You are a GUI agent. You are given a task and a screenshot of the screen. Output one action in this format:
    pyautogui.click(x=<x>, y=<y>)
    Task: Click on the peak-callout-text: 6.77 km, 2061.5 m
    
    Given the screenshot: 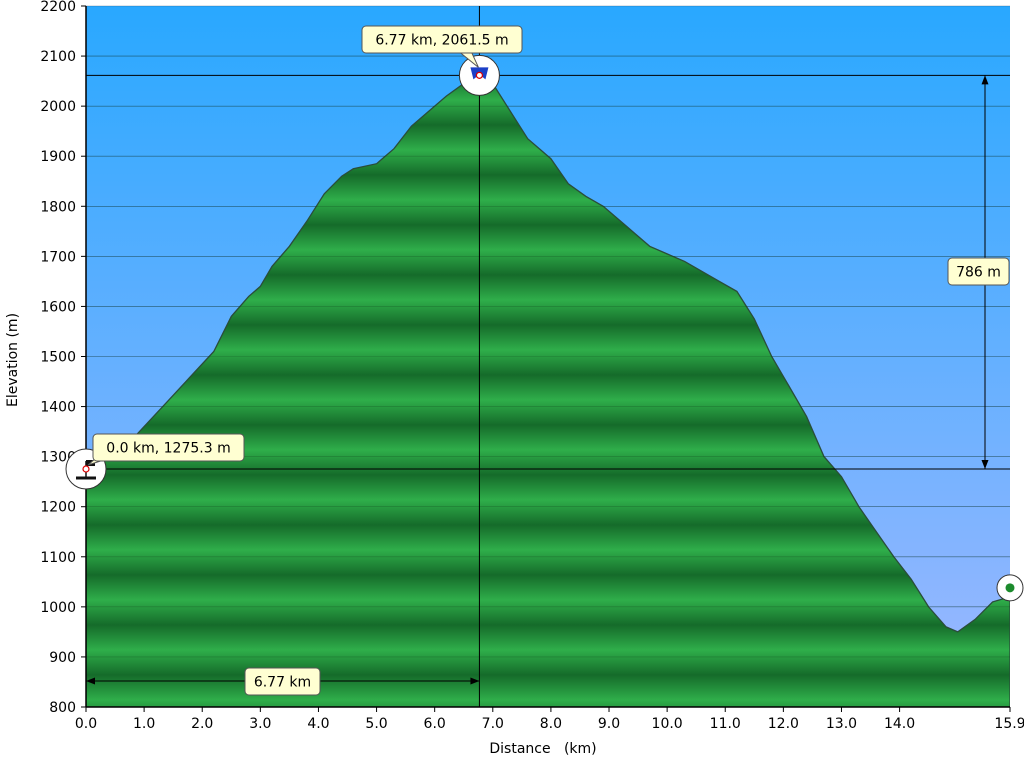 What is the action you would take?
    pyautogui.click(x=441, y=41)
    